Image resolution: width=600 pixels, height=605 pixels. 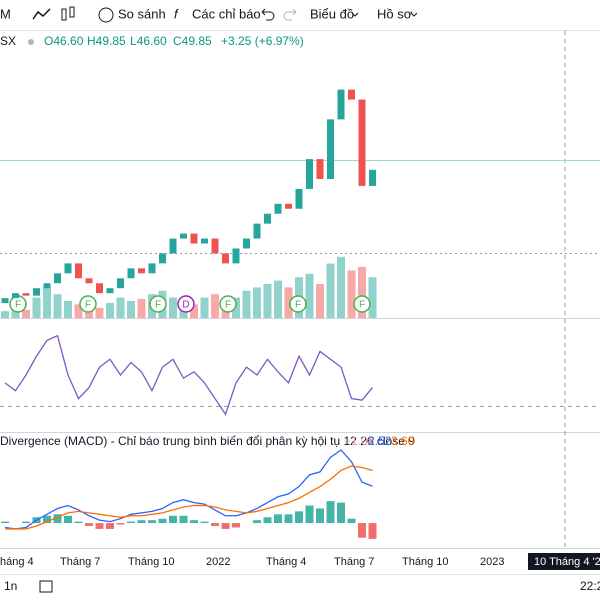 What do you see at coordinates (8, 41) in the screenshot?
I see `symbol: SX` at bounding box center [8, 41].